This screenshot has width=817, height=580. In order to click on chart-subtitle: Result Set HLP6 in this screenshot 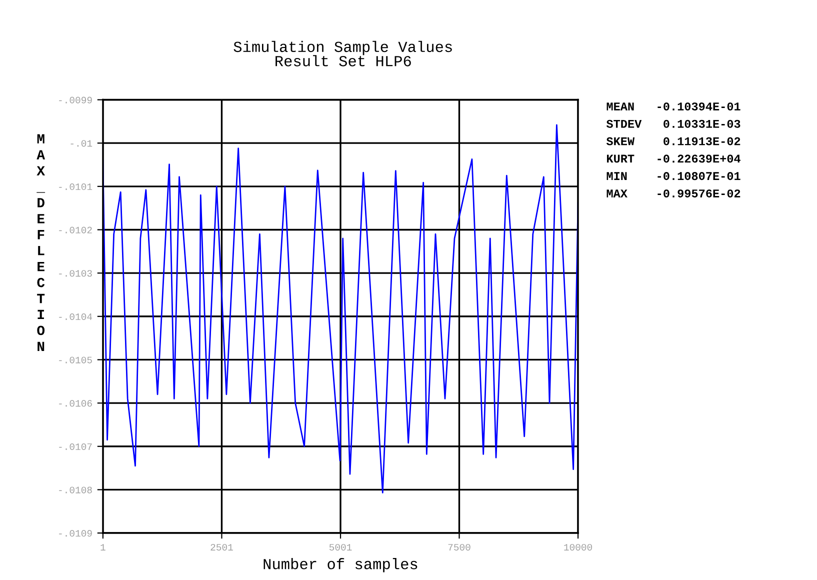, I will do `click(343, 60)`.